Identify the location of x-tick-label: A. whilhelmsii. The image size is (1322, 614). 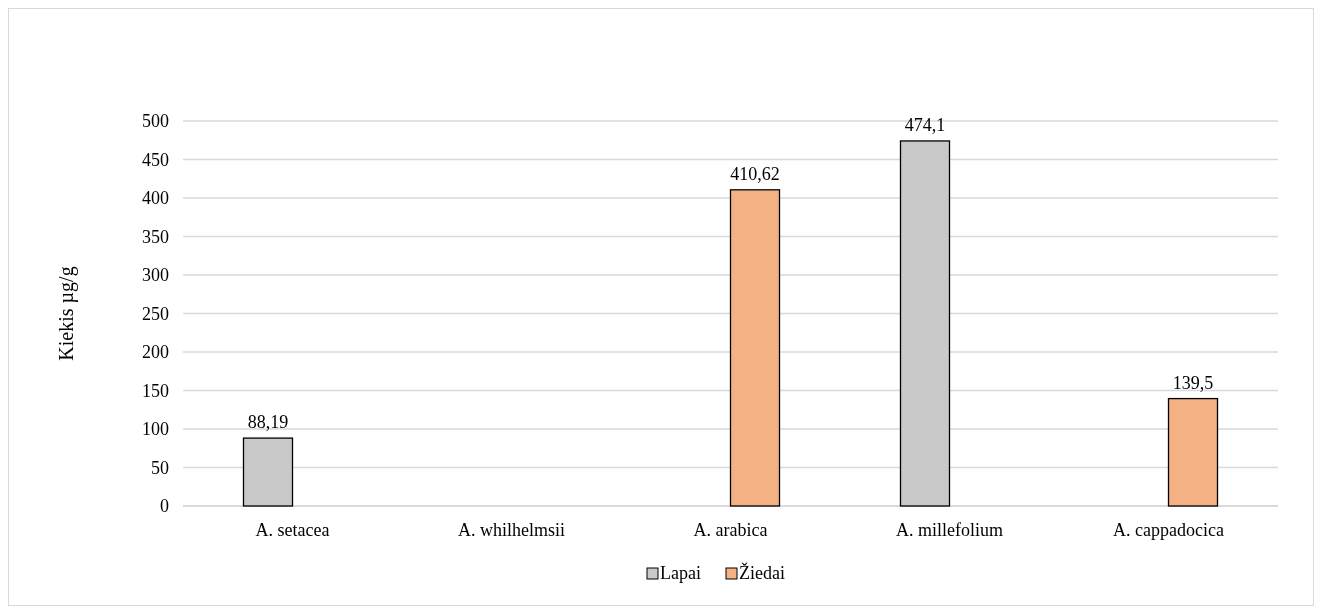
(511, 530).